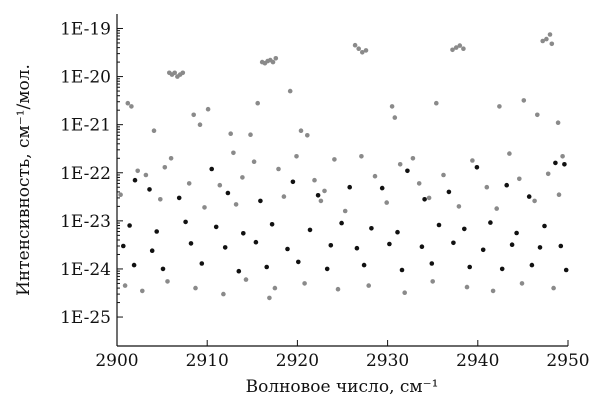 This screenshot has width=597, height=401. I want to click on x-tick-label: 2940, so click(477, 361).